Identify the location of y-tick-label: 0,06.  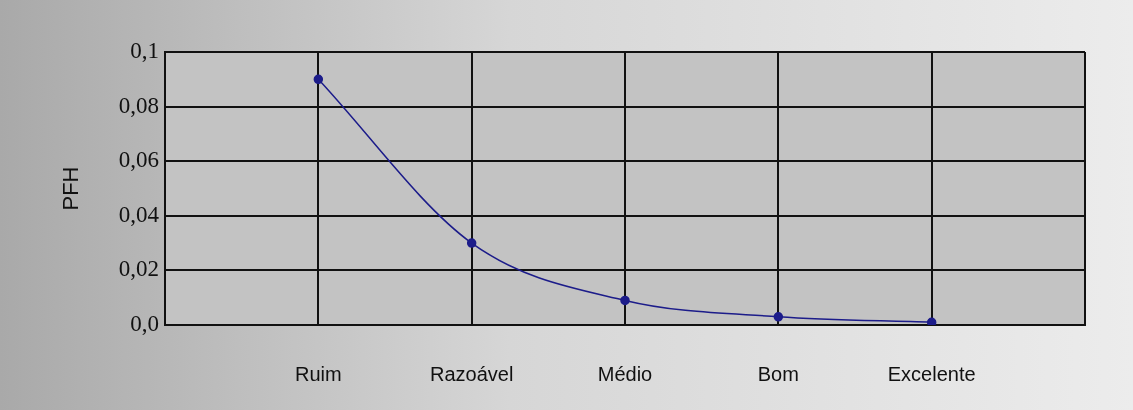
(138, 160).